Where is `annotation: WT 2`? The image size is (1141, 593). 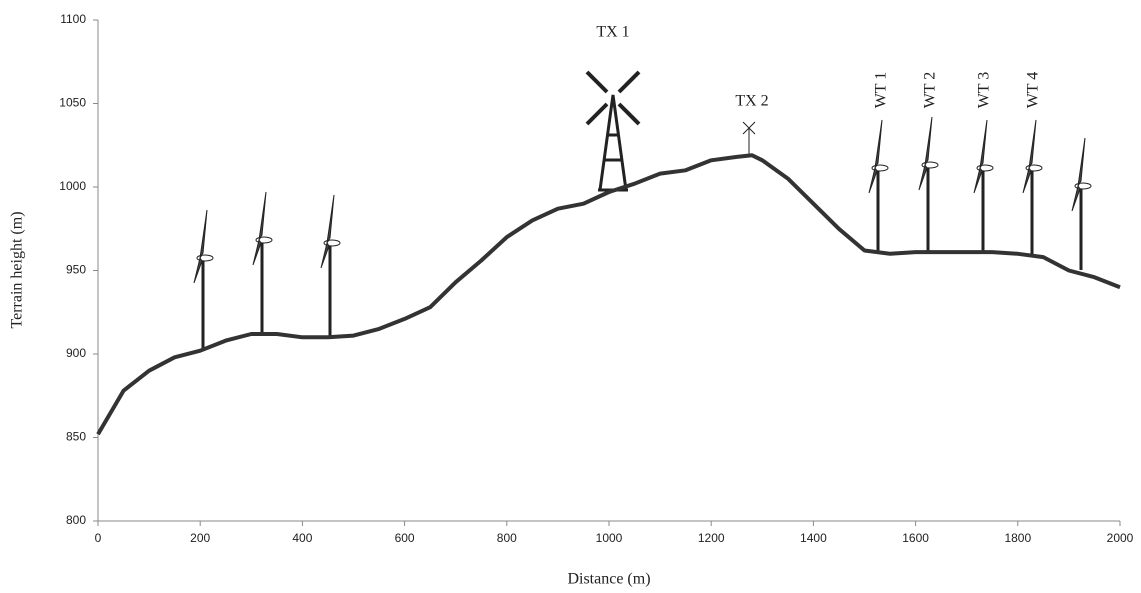
annotation: WT 2 is located at coordinates (930, 90).